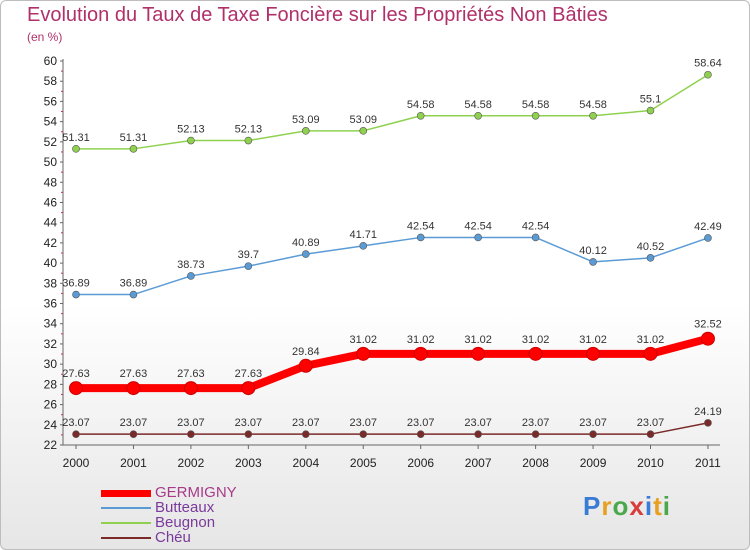 Image resolution: width=750 pixels, height=550 pixels. I want to click on x-tick-label: 2011, so click(708, 463).